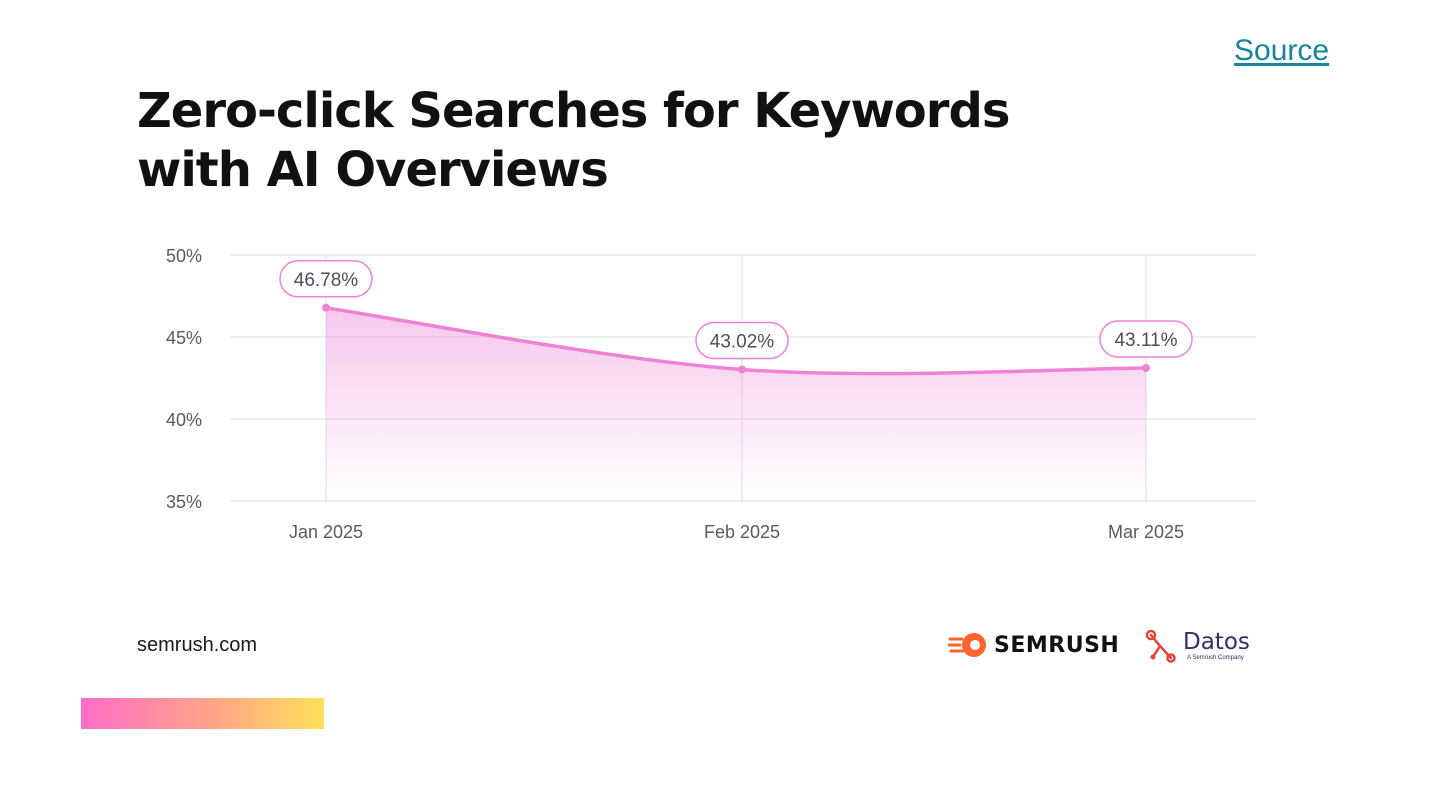 The width and height of the screenshot is (1440, 810). What do you see at coordinates (202, 713) in the screenshot?
I see `brand-gradient-bar` at bounding box center [202, 713].